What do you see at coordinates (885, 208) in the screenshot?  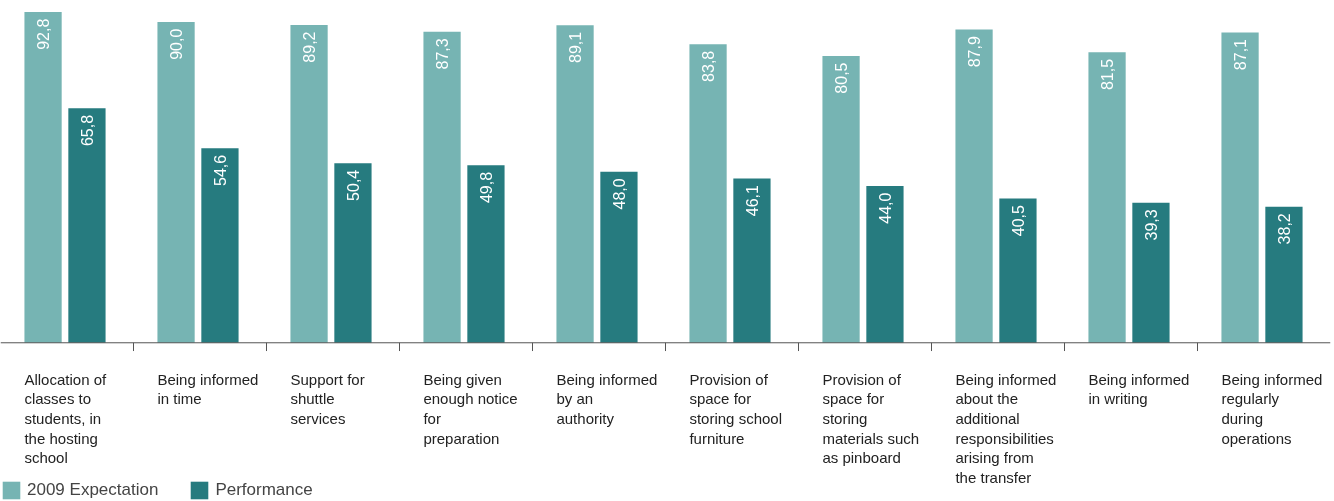 I see `data-label: 44,0` at bounding box center [885, 208].